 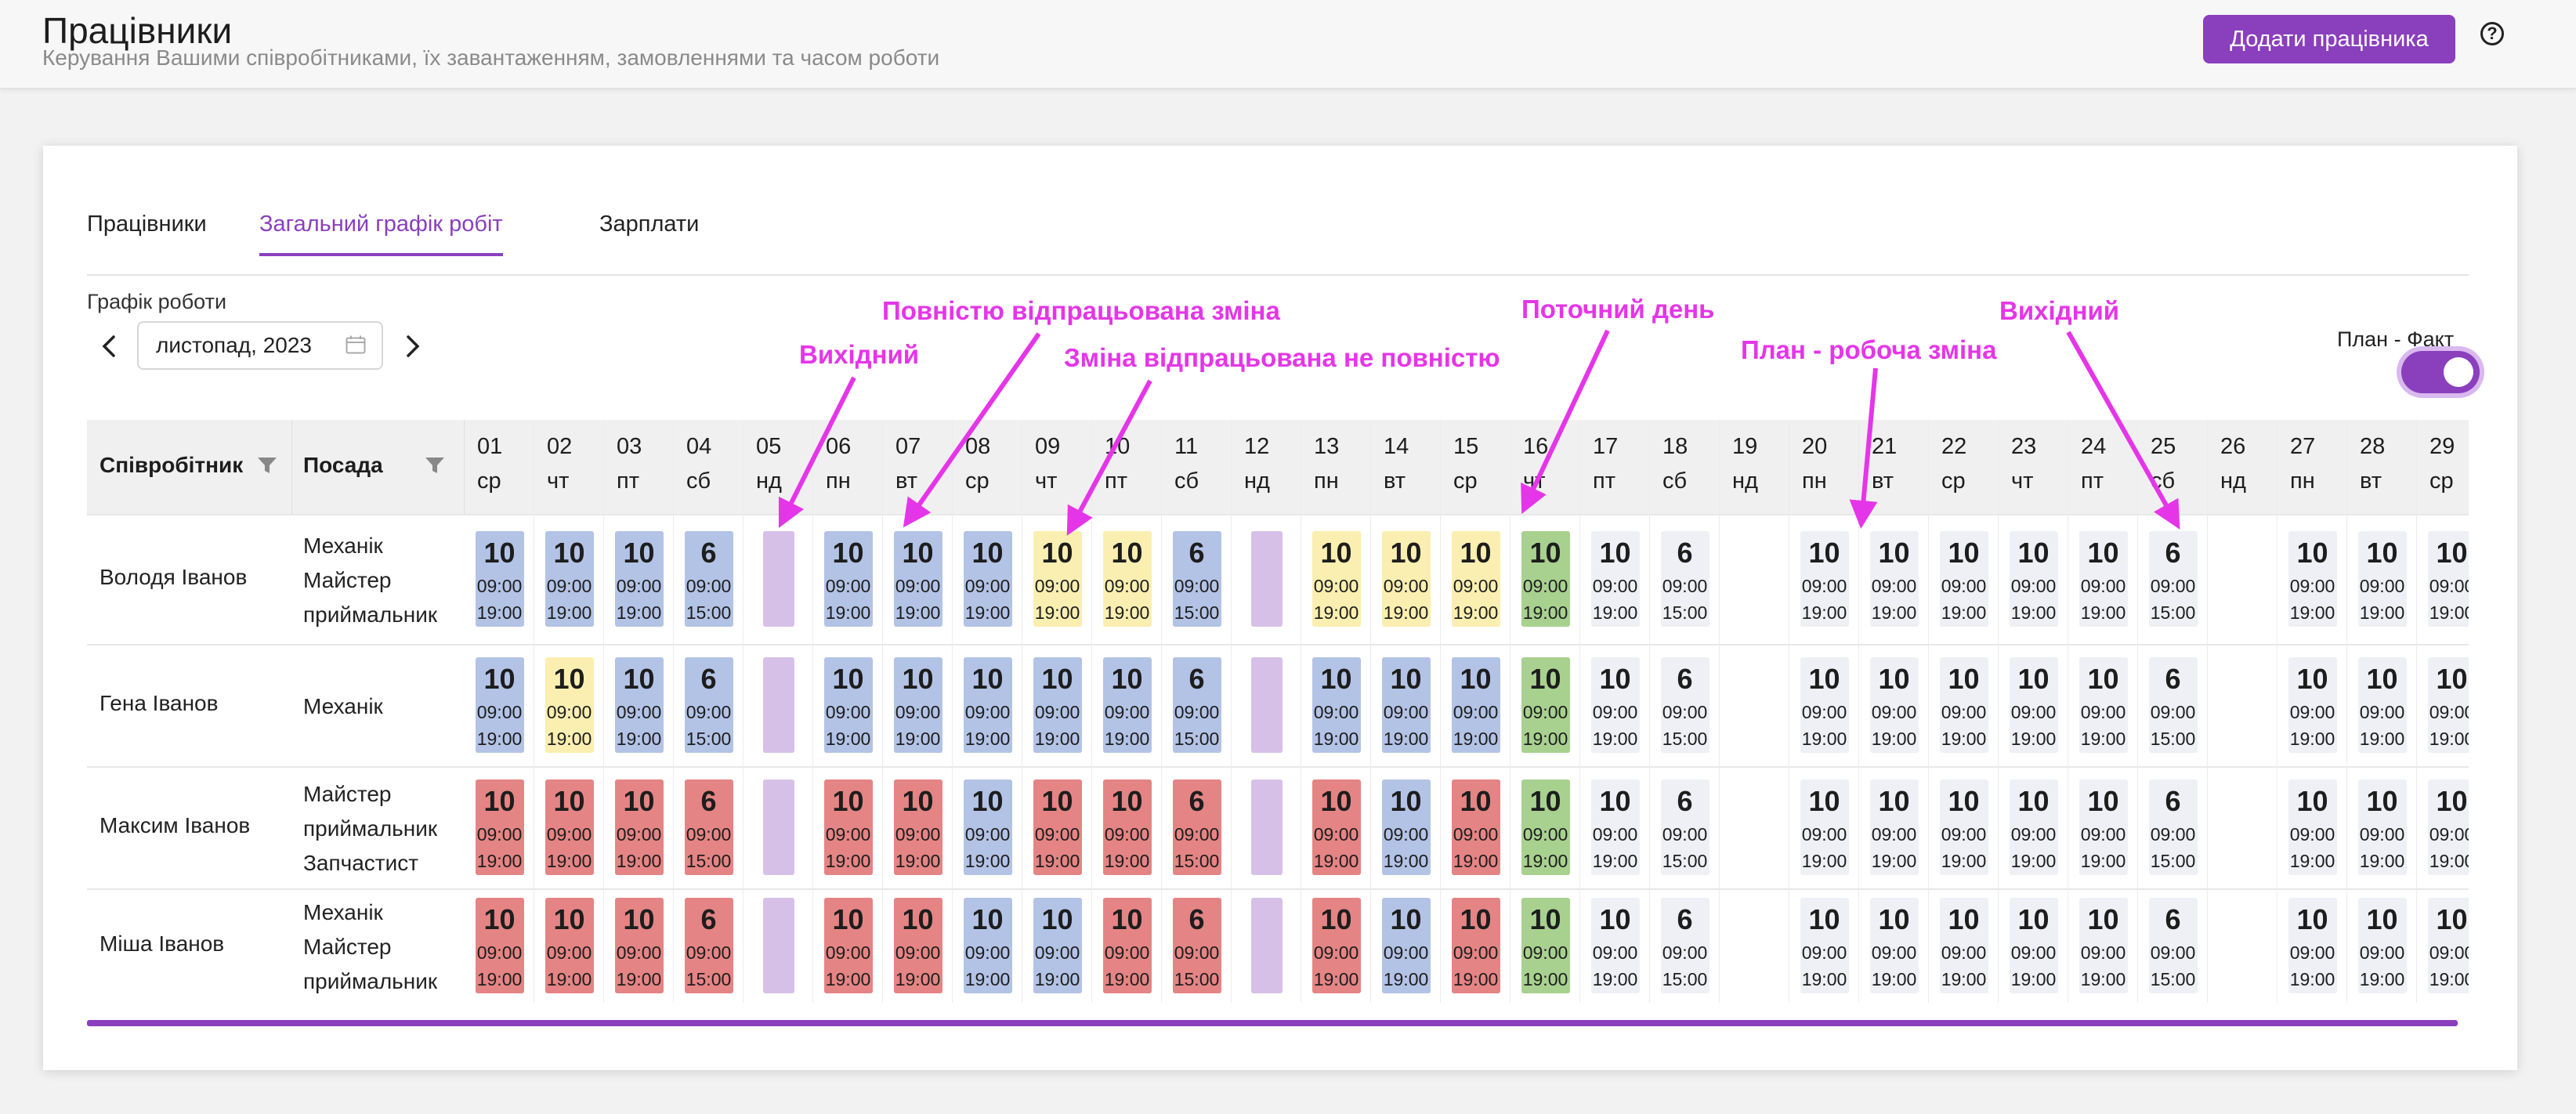 What do you see at coordinates (2440, 372) in the screenshot?
I see `plan-fact-toggle` at bounding box center [2440, 372].